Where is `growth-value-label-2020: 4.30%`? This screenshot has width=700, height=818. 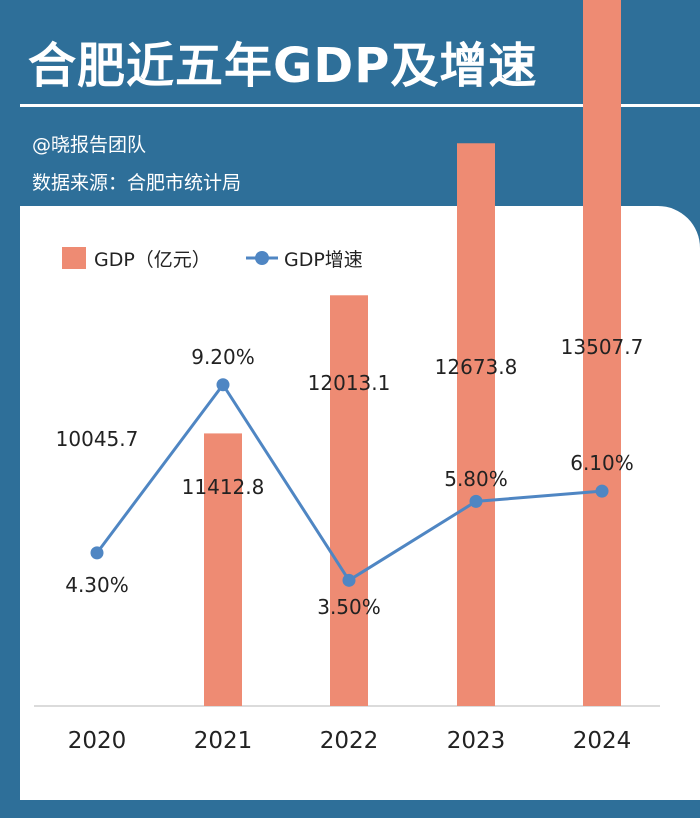
growth-value-label-2020: 4.30% is located at coordinates (97, 585).